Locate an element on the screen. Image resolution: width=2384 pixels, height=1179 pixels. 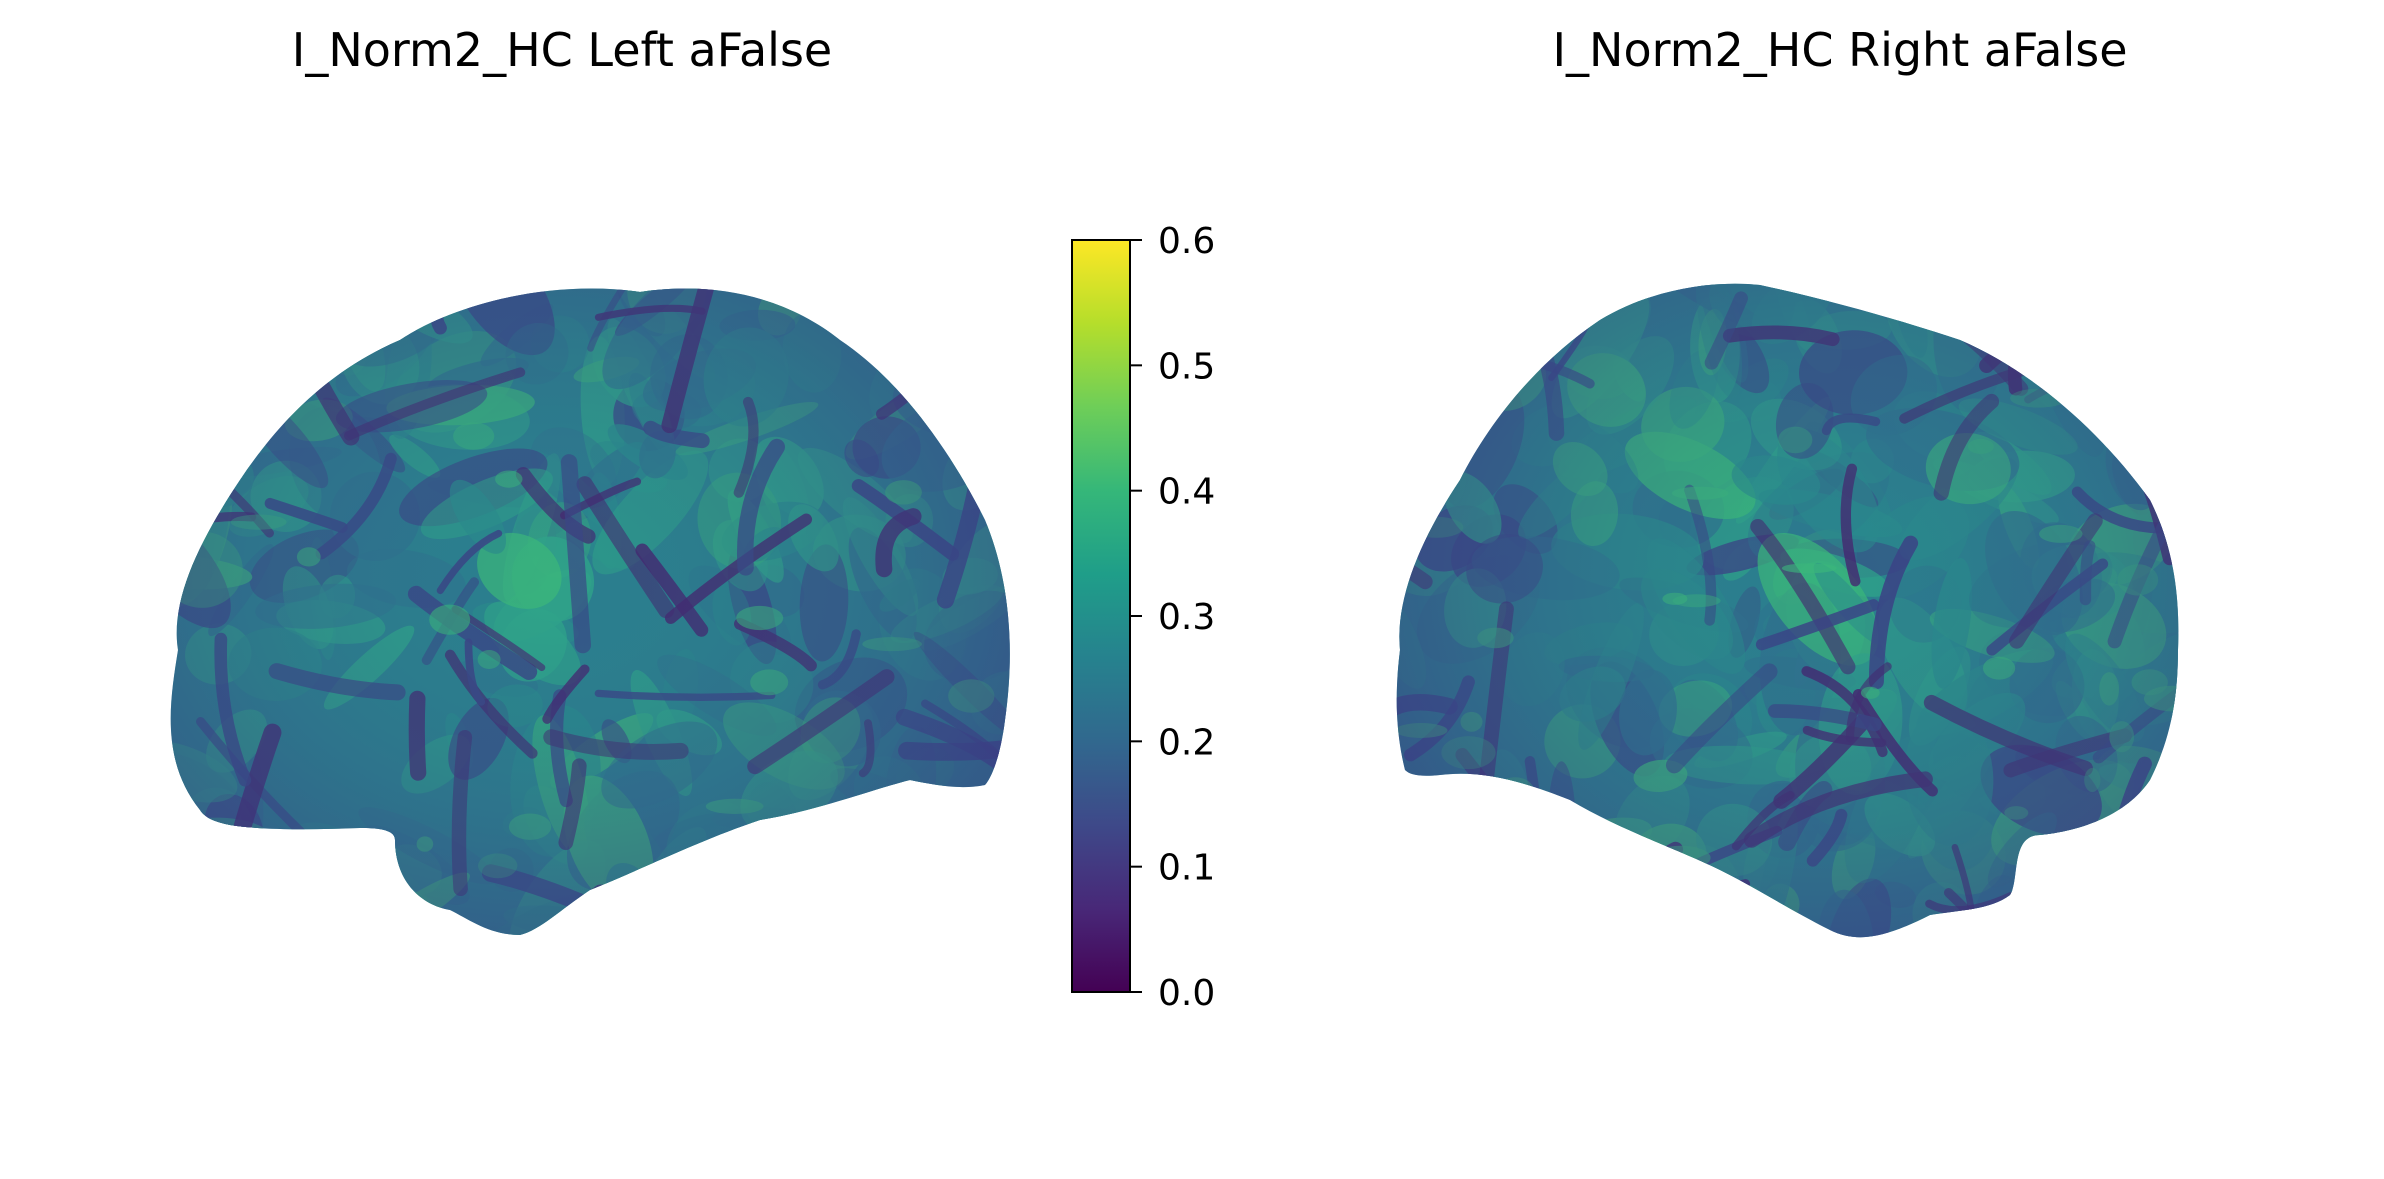
colorbar-tick-label: 0.4 is located at coordinates (1186, 492).